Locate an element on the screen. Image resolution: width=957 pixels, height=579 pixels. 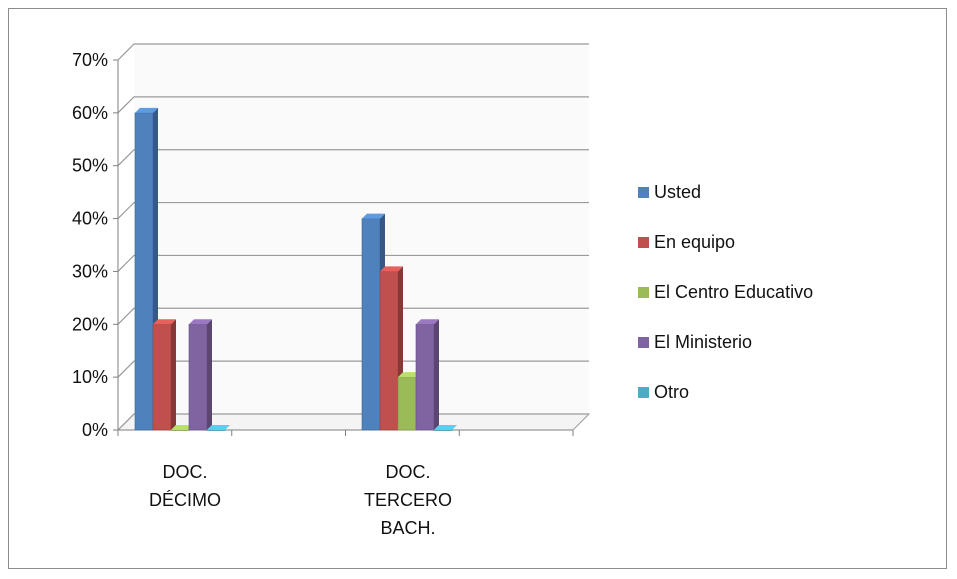
y-tick-label: 20% is located at coordinates (90, 324).